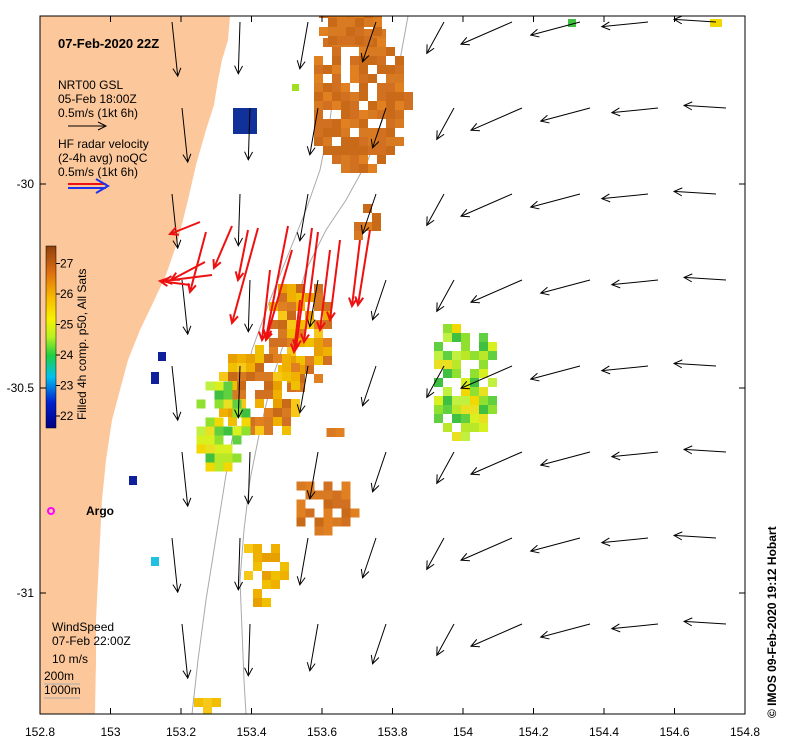 This screenshot has height=750, width=789. What do you see at coordinates (533, 732) in the screenshot?
I see `x-tick-label: 154.2` at bounding box center [533, 732].